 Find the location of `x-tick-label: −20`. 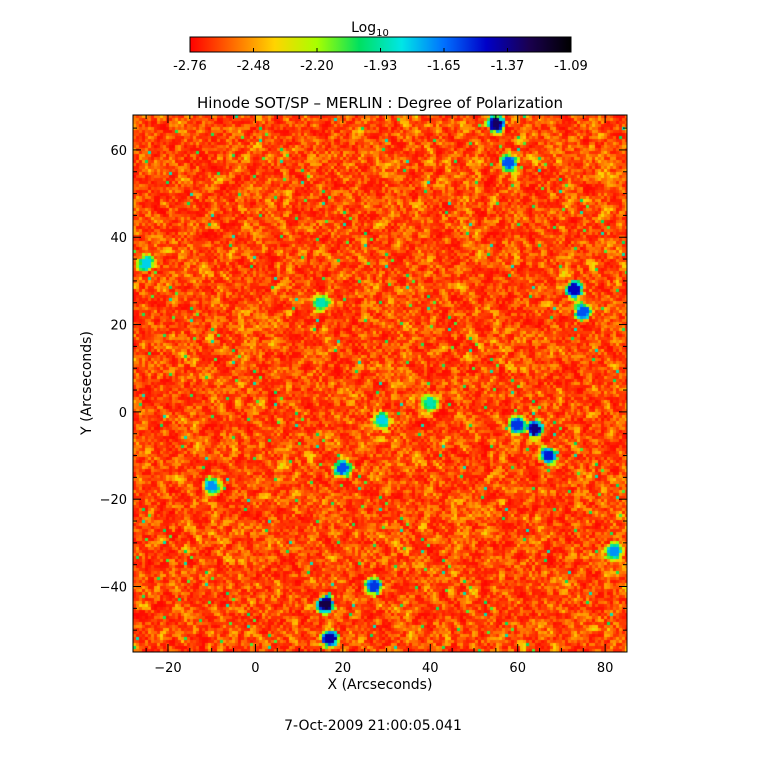

x-tick-label: −20 is located at coordinates (167, 668).